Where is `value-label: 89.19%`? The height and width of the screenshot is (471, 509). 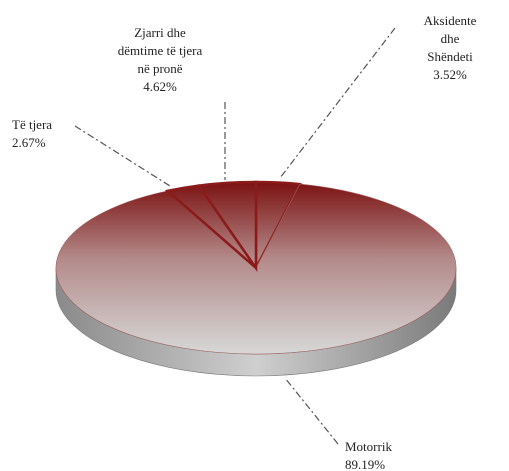 value-label: 89.19% is located at coordinates (365, 464).